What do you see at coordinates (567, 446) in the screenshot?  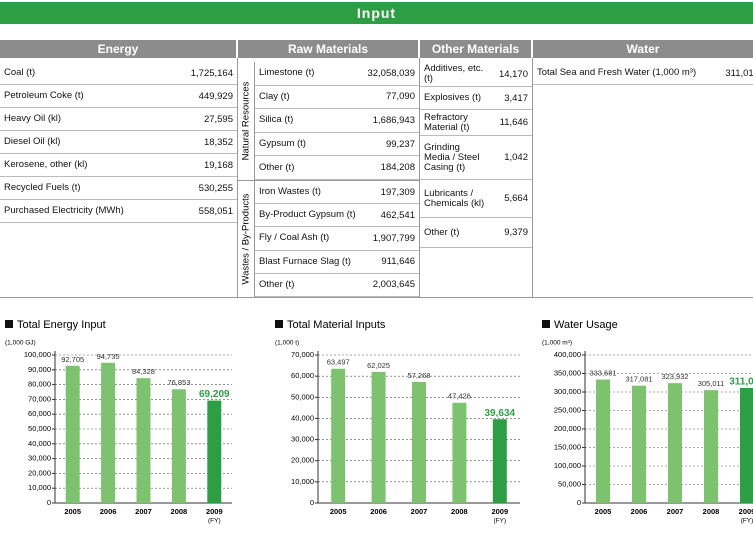 I see `y-tick-label: 150,000` at bounding box center [567, 446].